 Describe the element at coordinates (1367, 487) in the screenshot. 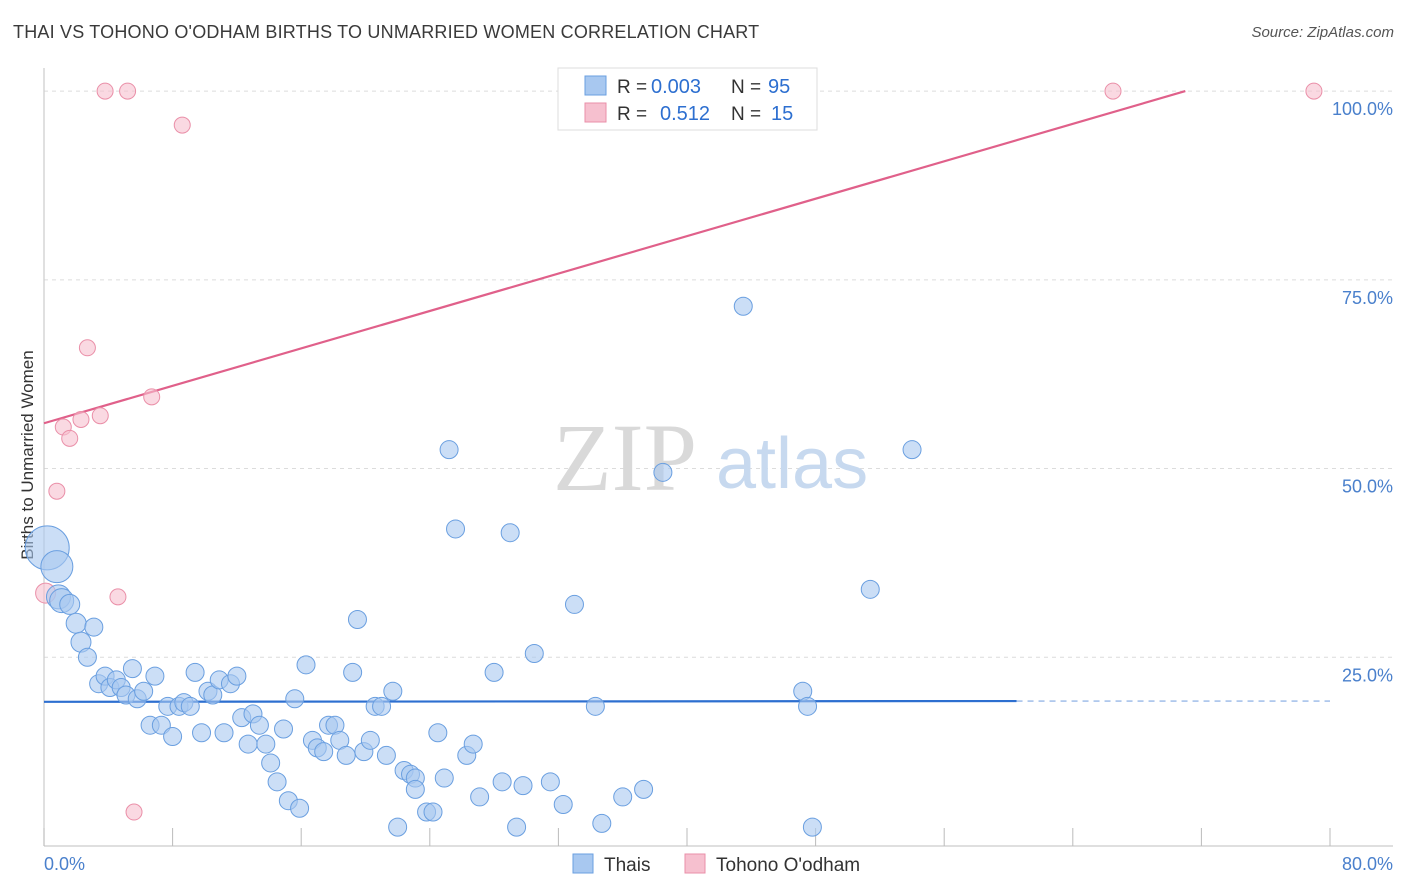

I see `y-tick-label-50: 50.0%` at that location.